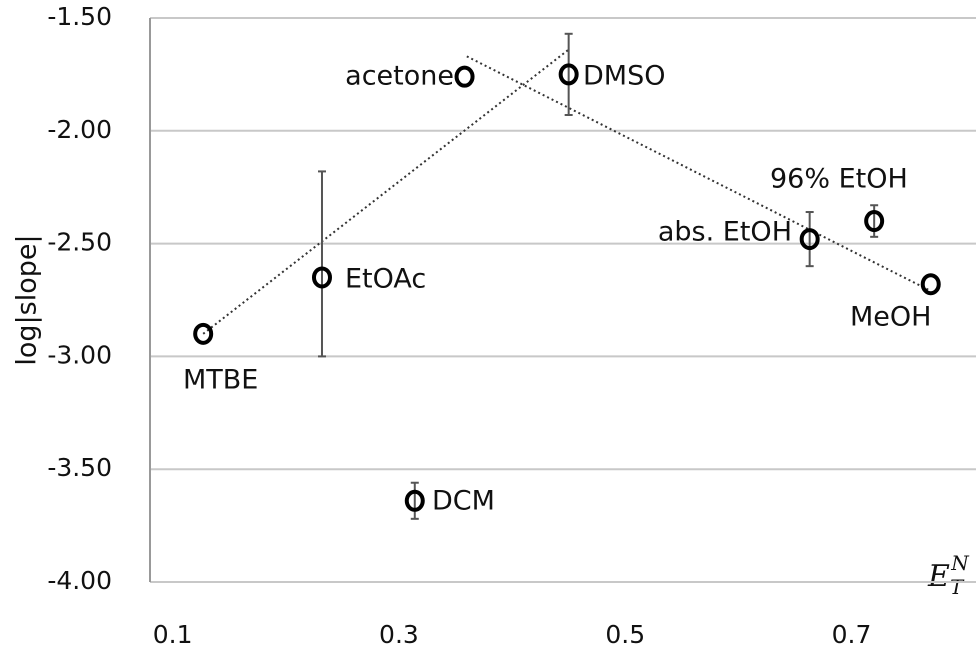 The width and height of the screenshot is (980, 653). I want to click on point-label: DMSO, so click(624, 76).